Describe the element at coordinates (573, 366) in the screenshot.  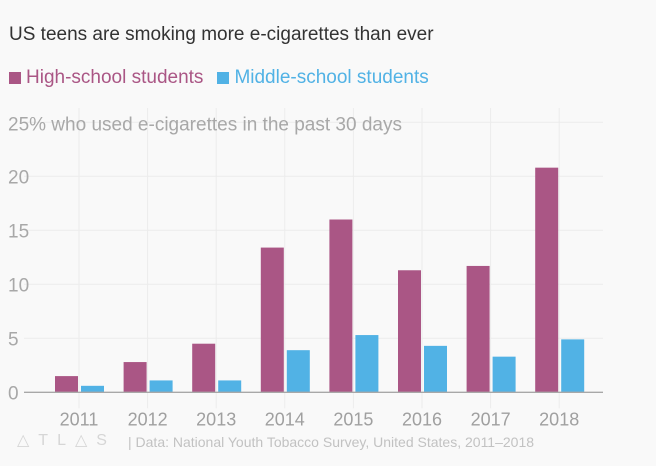
I see `bar-middle-school-2018` at that location.